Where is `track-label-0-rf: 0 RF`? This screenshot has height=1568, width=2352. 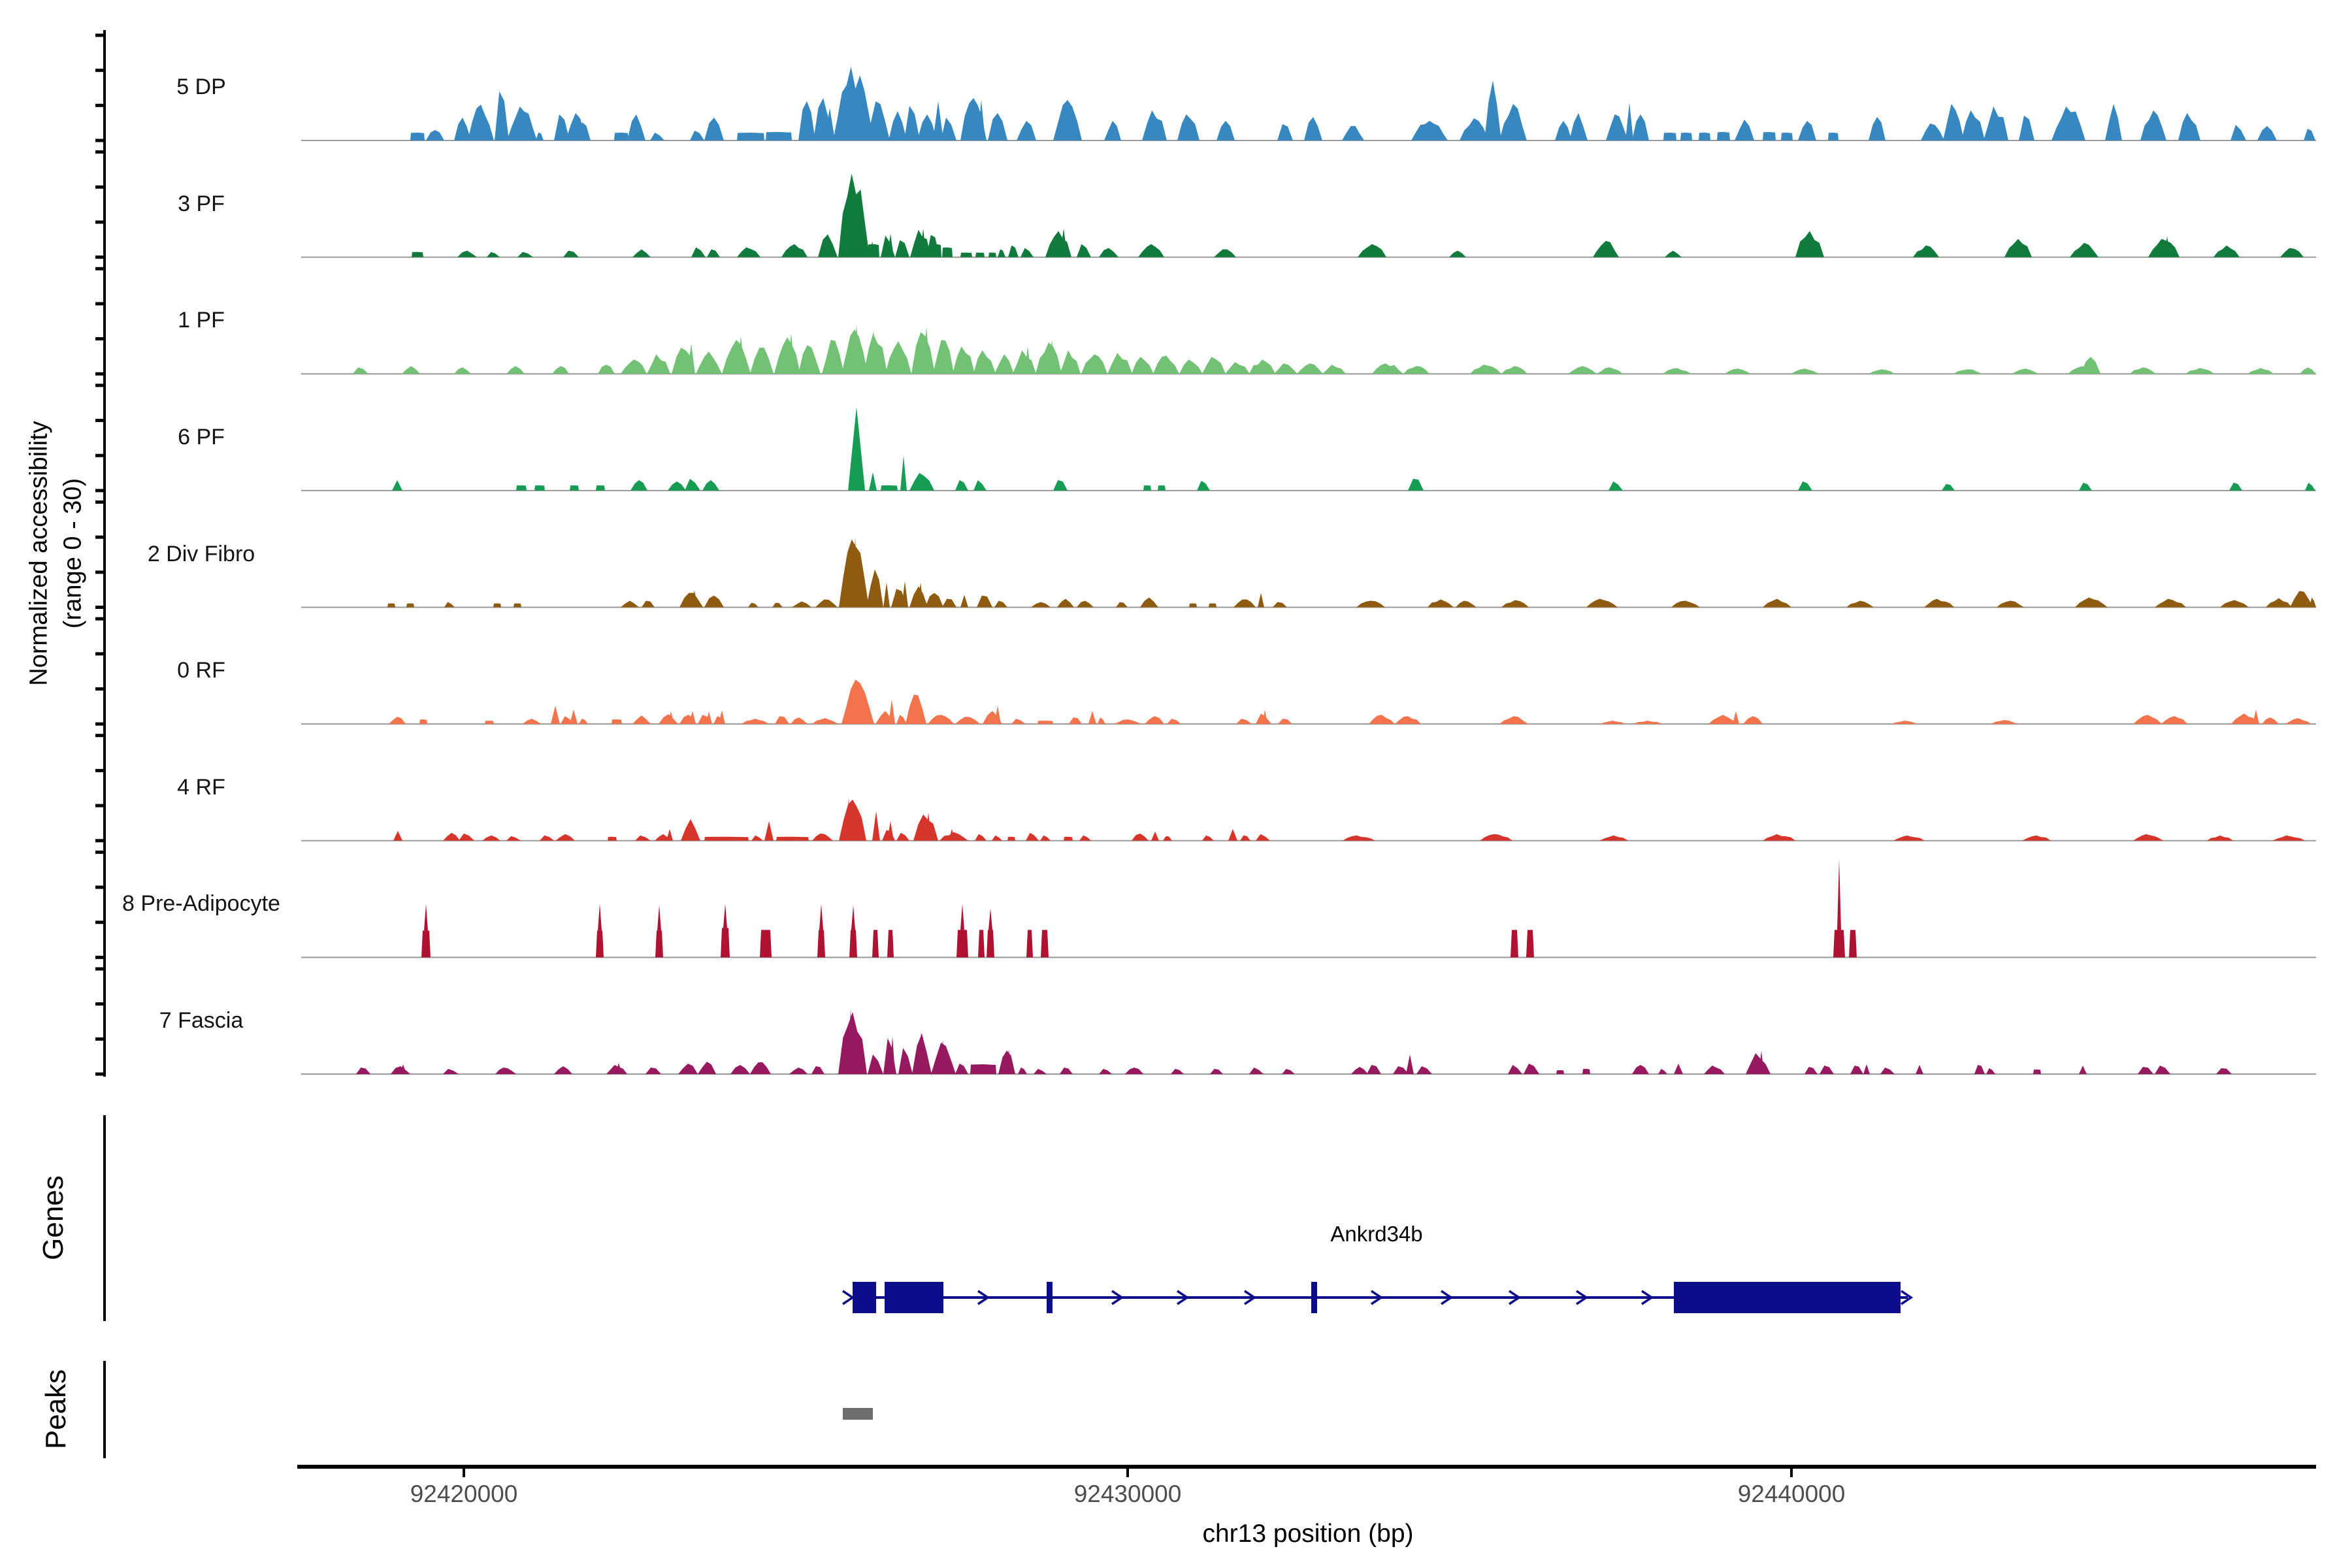
track-label-0-rf: 0 RF is located at coordinates (201, 670).